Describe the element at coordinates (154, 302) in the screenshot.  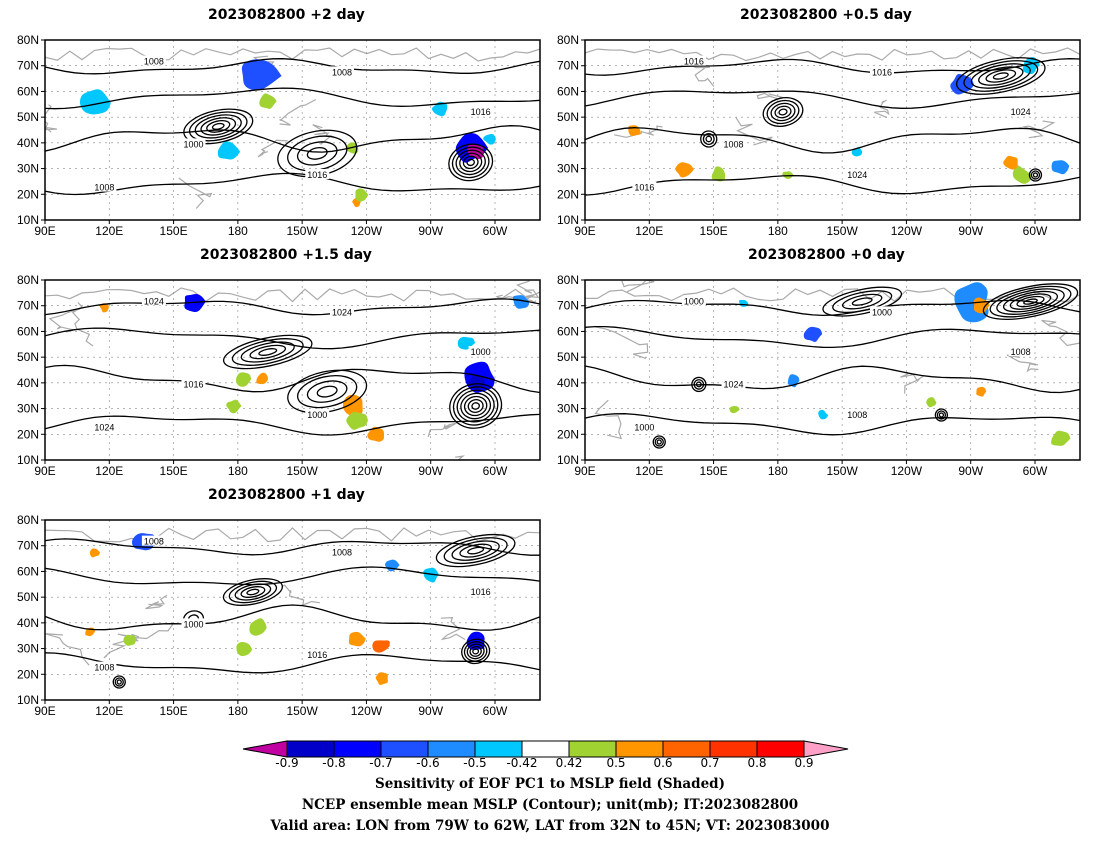
I see `contour-label: 1024` at that location.